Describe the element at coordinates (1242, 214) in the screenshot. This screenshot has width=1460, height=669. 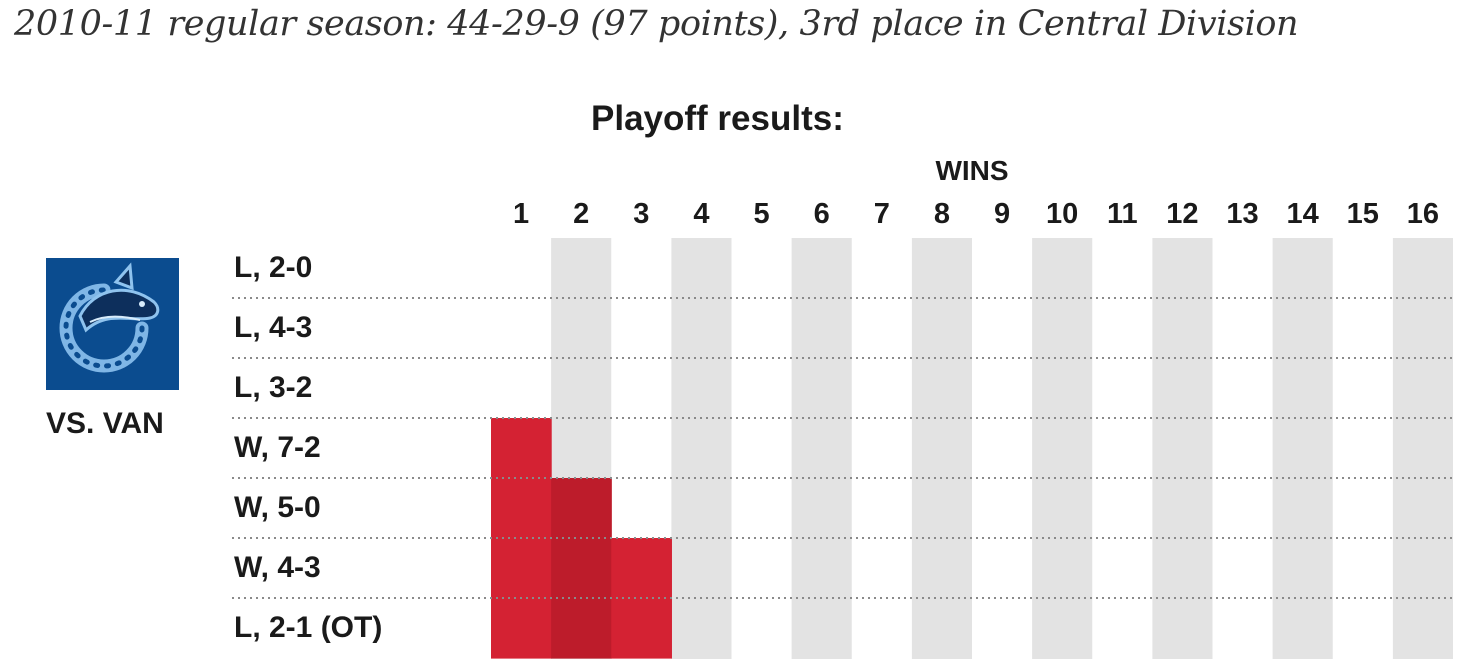
I see `x-tick-label: 13` at that location.